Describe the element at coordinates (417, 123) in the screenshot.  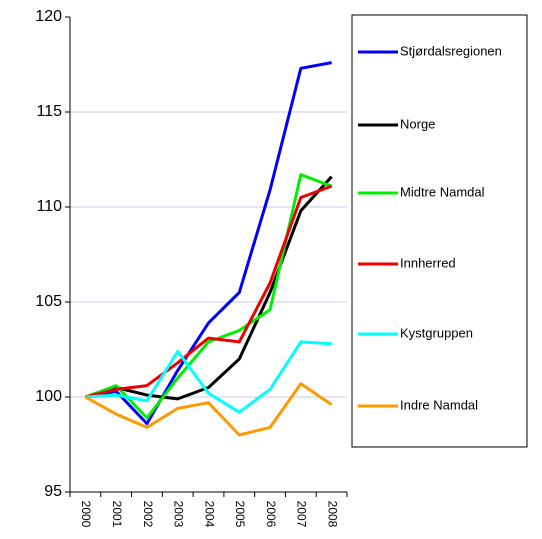
I see `legend-label: Norge` at that location.